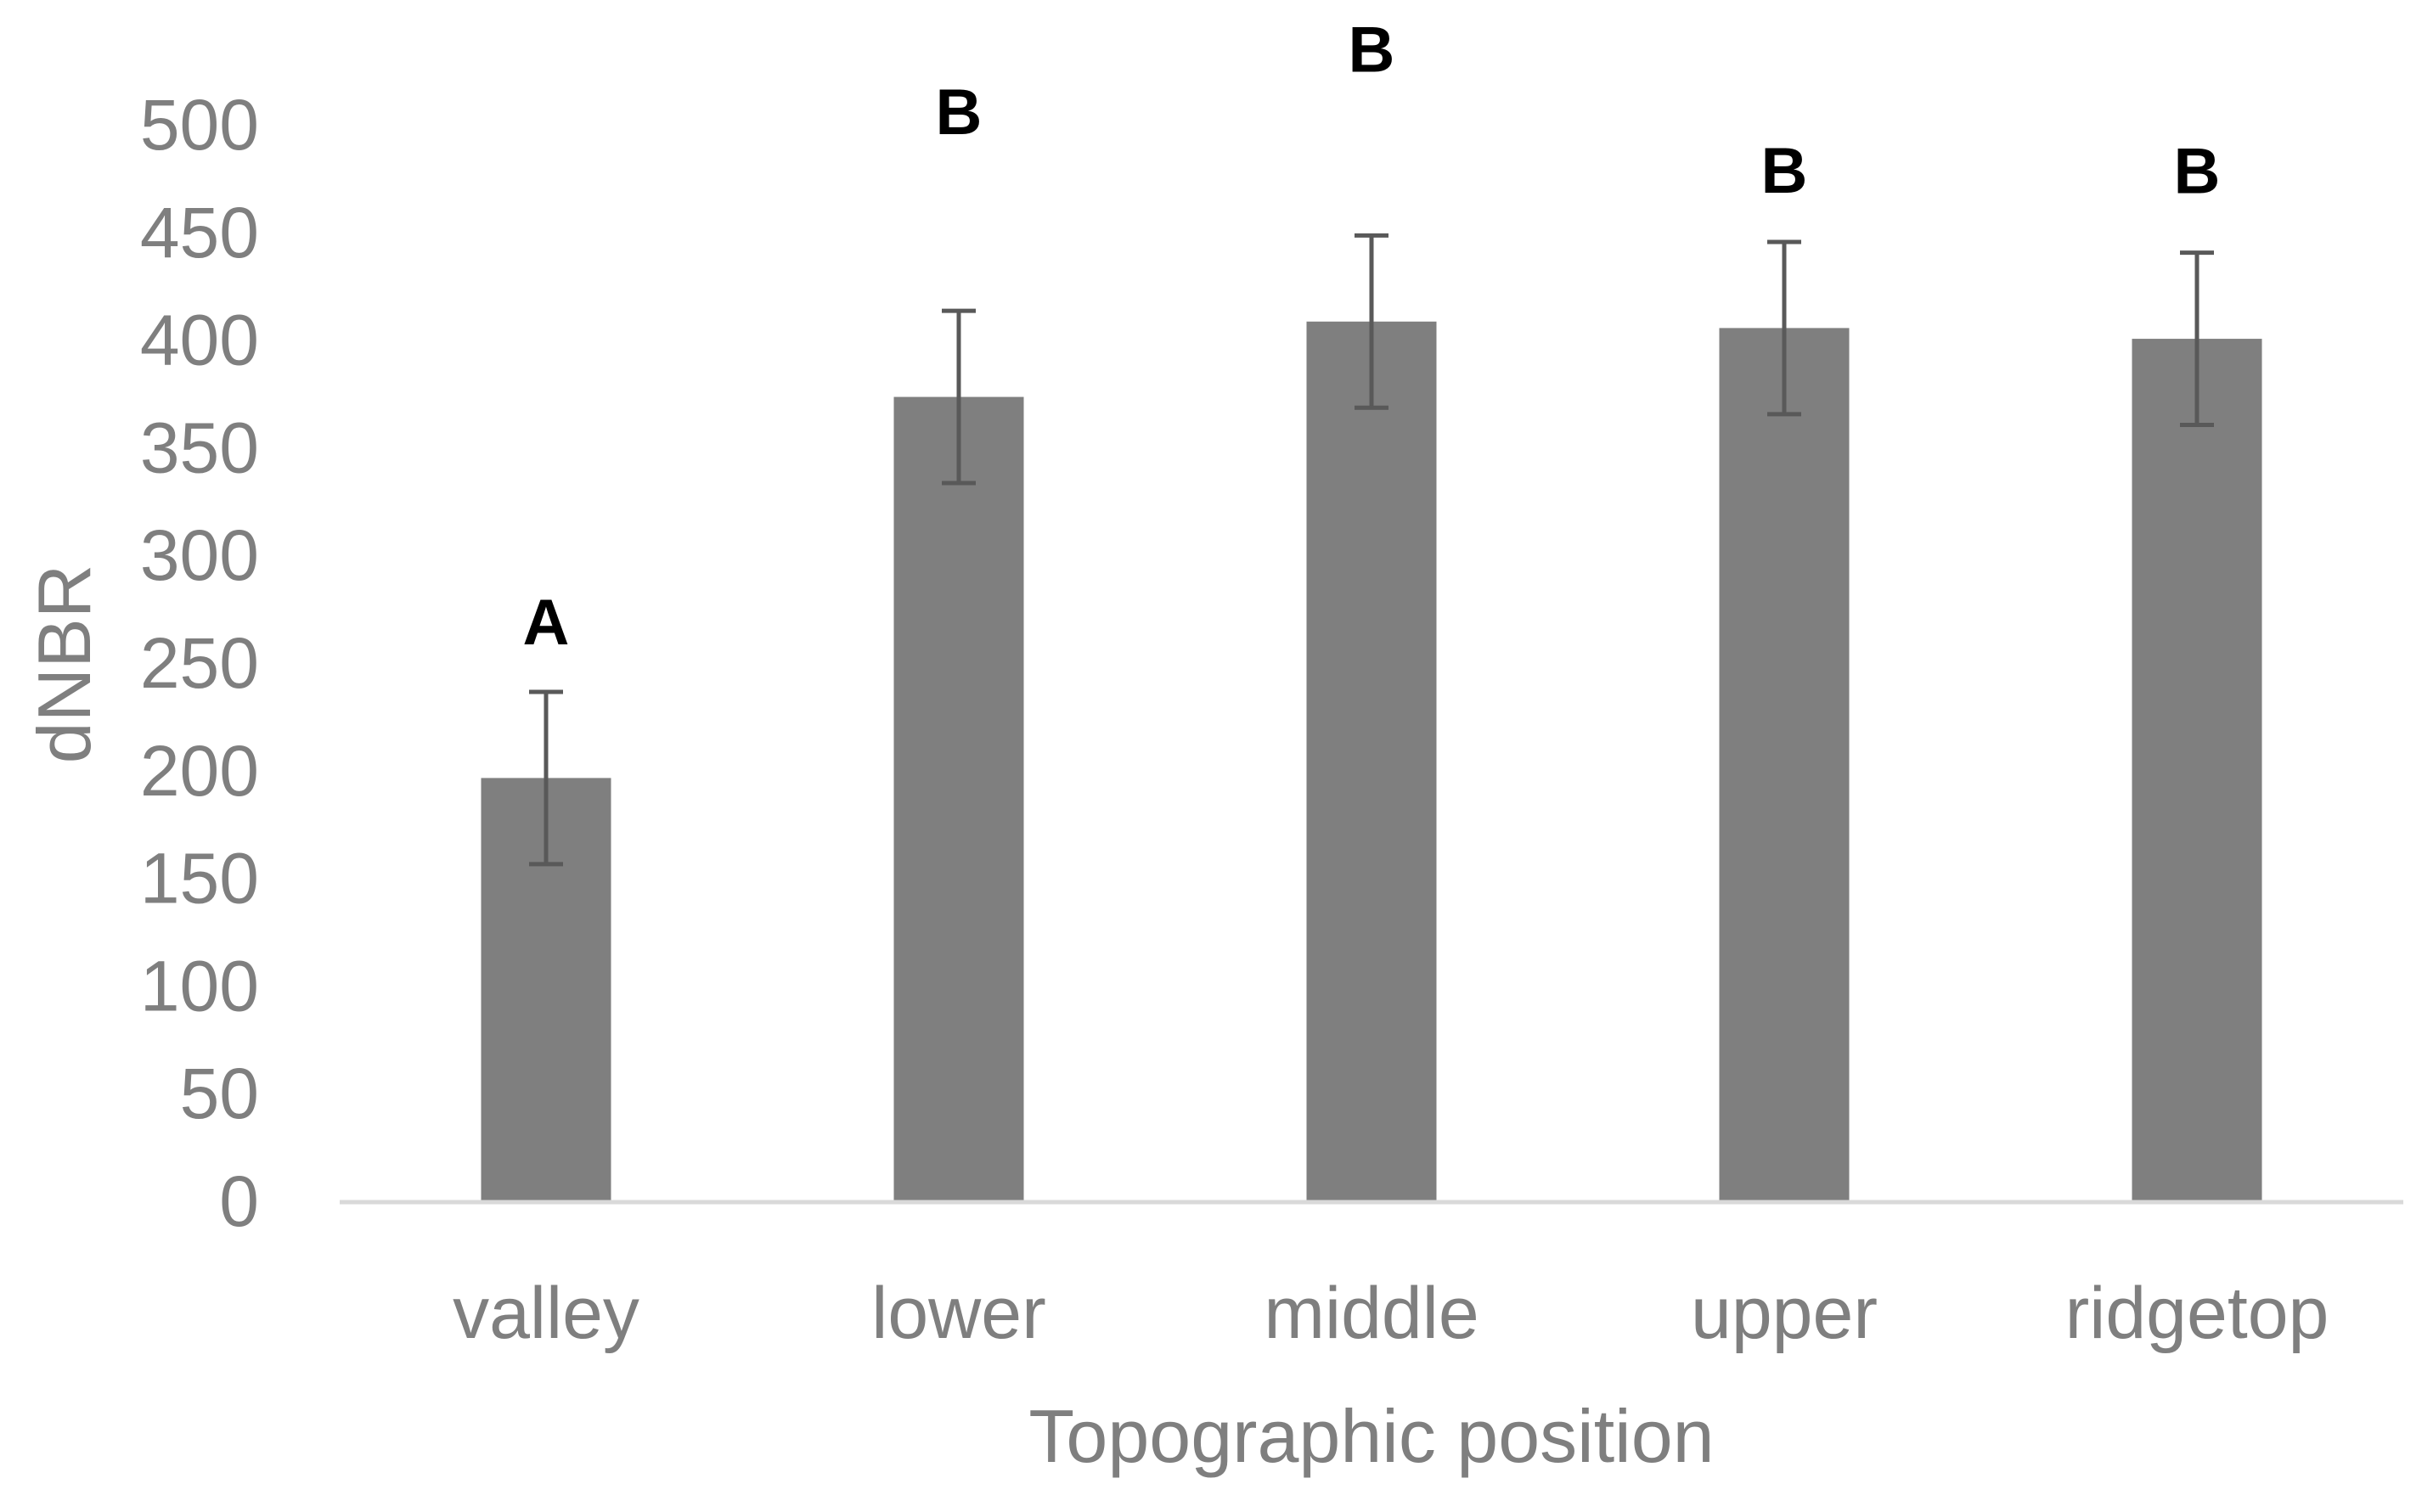 The image size is (2422, 1512). Describe the element at coordinates (960, 112) in the screenshot. I see `significance-letter-lower: B` at that location.